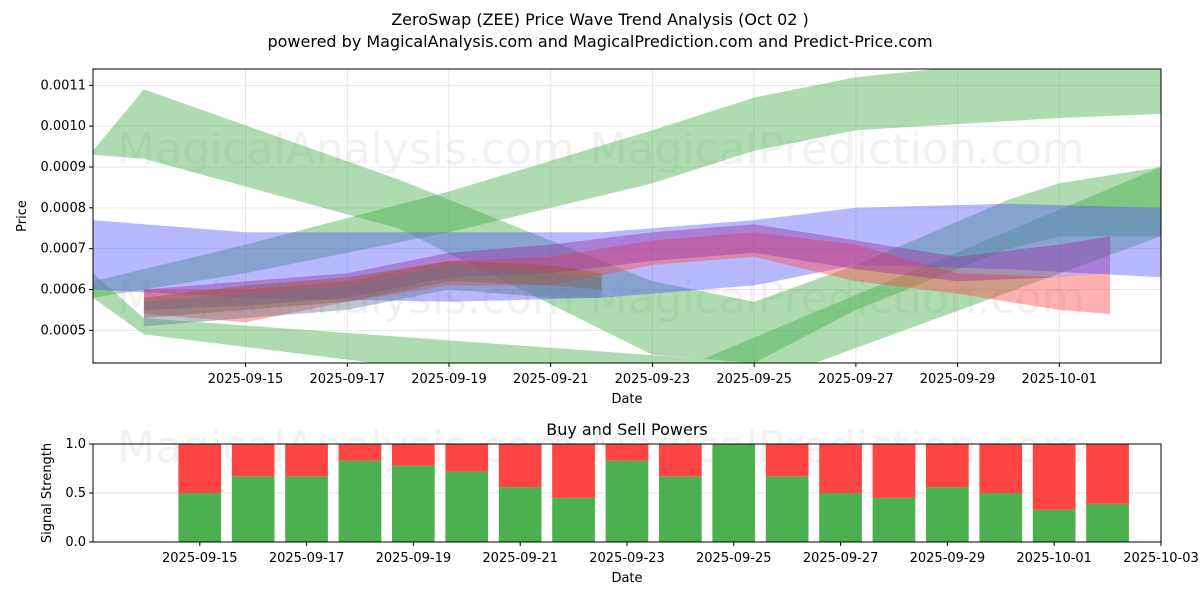  Describe the element at coordinates (837, 298) in the screenshot. I see `watermark-right-lower: MagicalPrediction.com` at that location.